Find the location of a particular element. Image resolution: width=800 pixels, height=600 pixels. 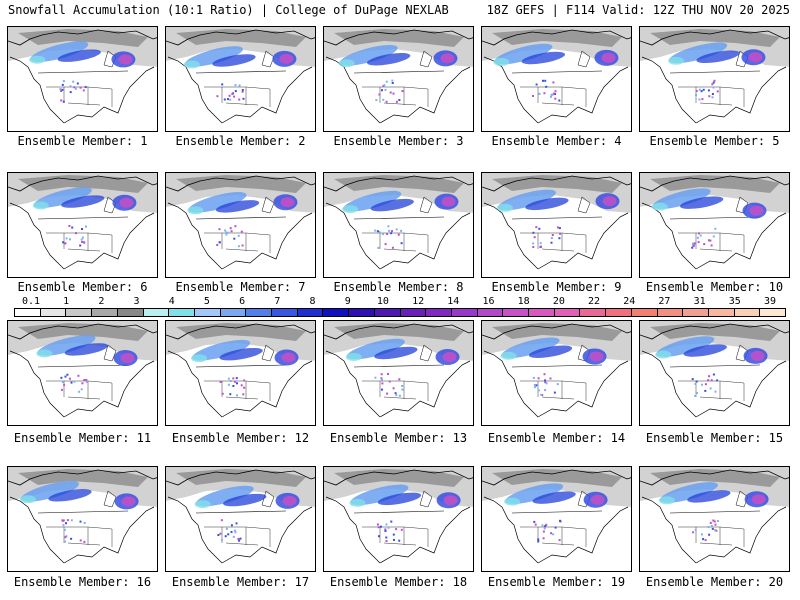

ensemble-member-label: Ensemble Member: 10 is located at coordinates (714, 287).